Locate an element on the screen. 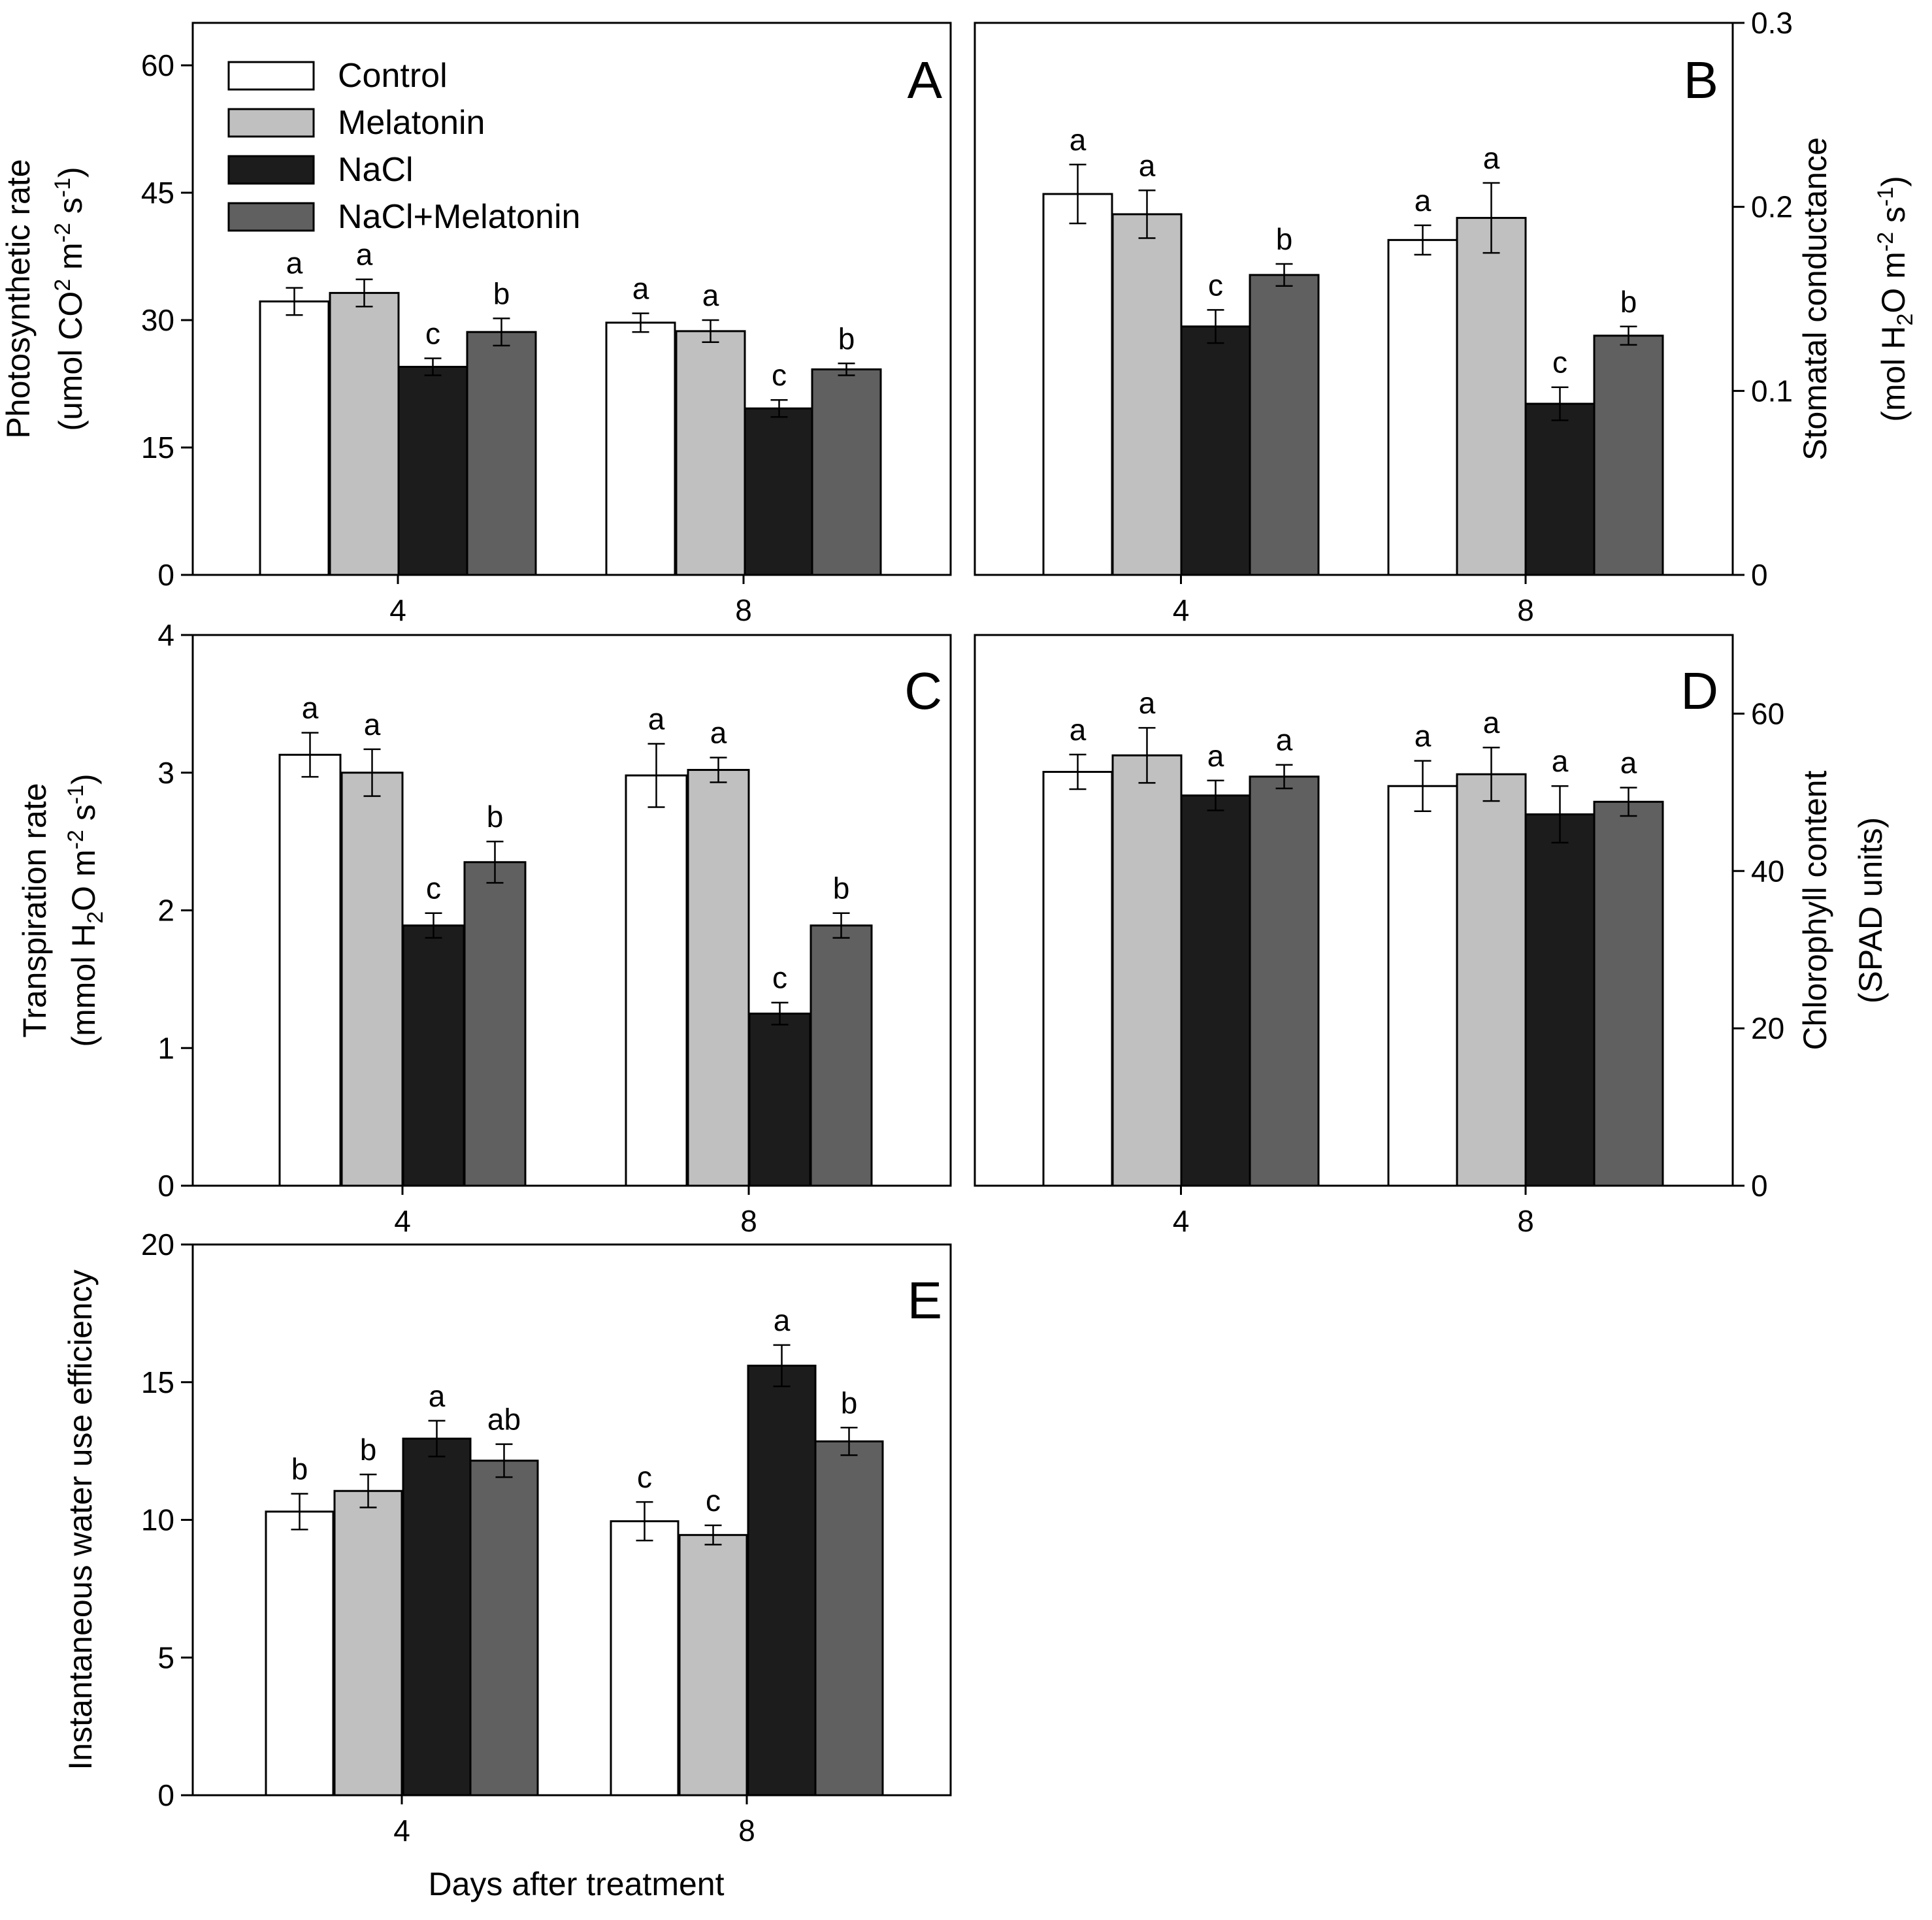 The height and width of the screenshot is (1920, 1932). legend-label: Control is located at coordinates (393, 76).